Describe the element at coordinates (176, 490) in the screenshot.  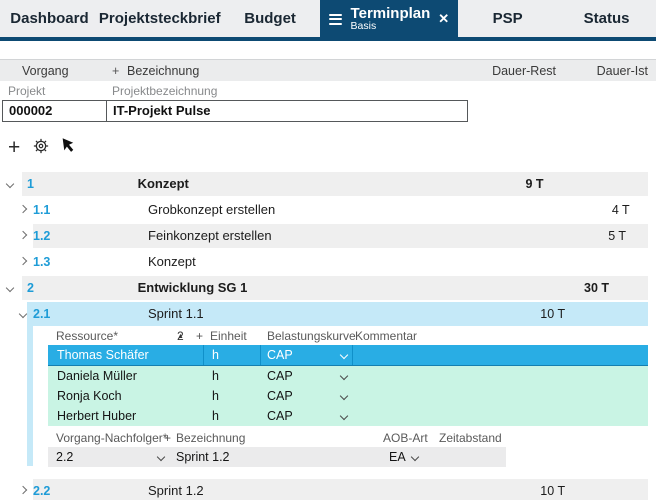
I see `task-name: Sprint 1.2` at that location.